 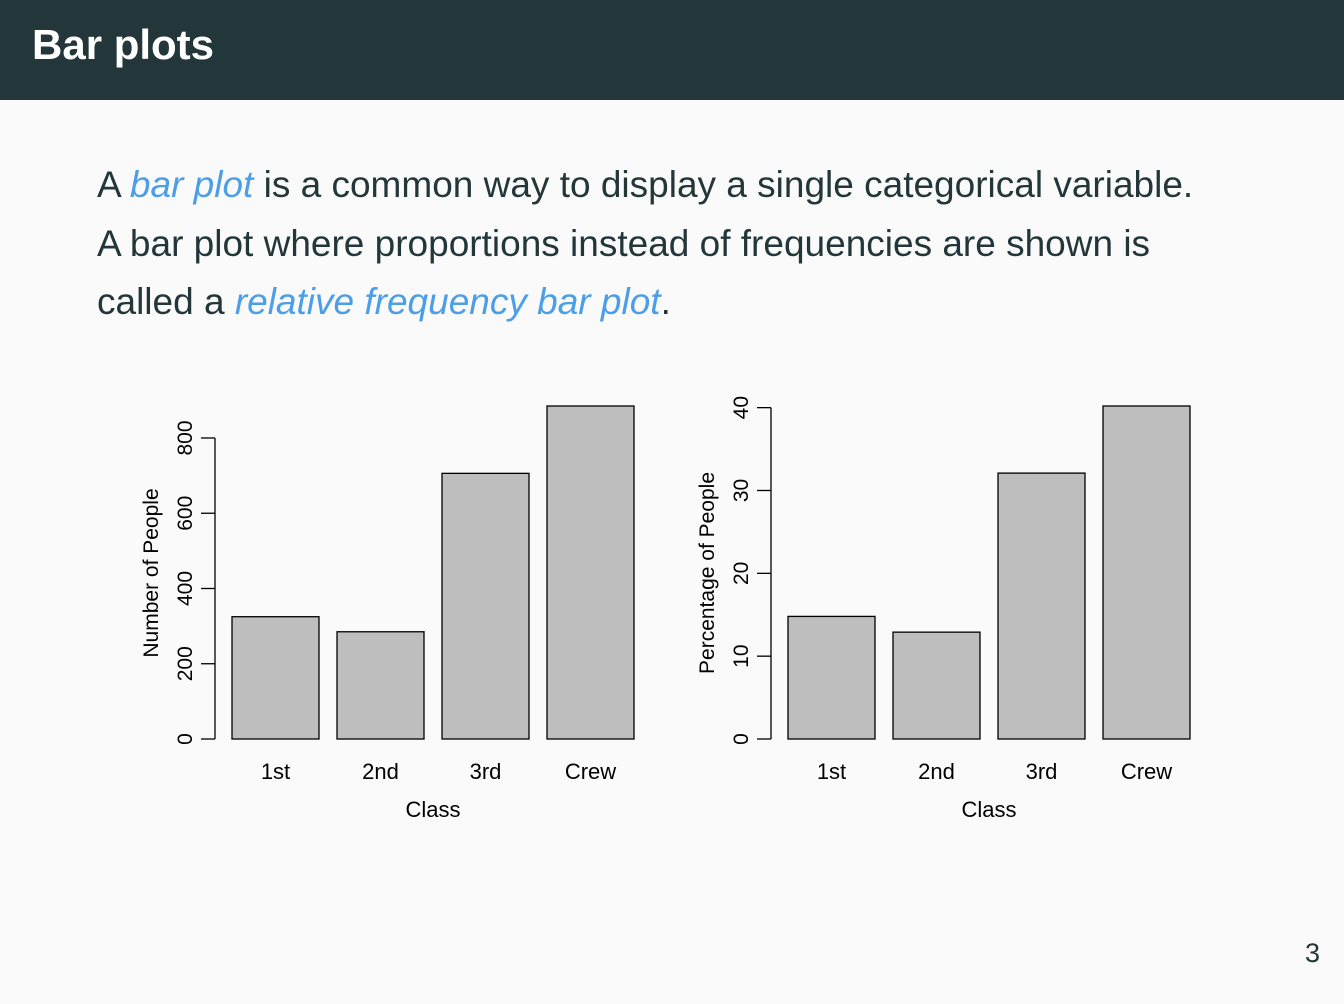 What do you see at coordinates (741, 407) in the screenshot?
I see `y-tick-label: 40` at bounding box center [741, 407].